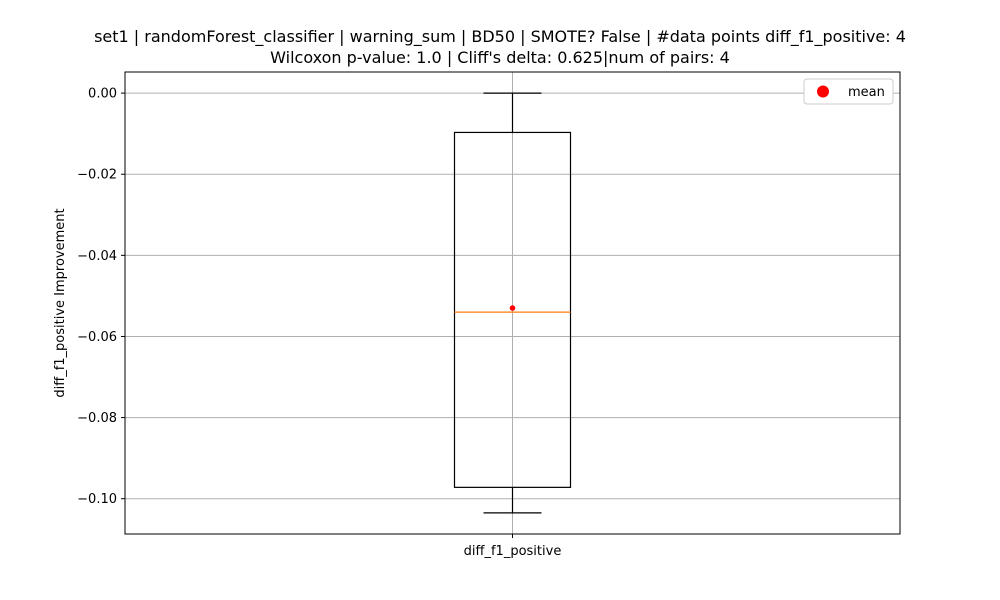 The width and height of the screenshot is (1000, 600). I want to click on legend-mean-marker, so click(823, 91).